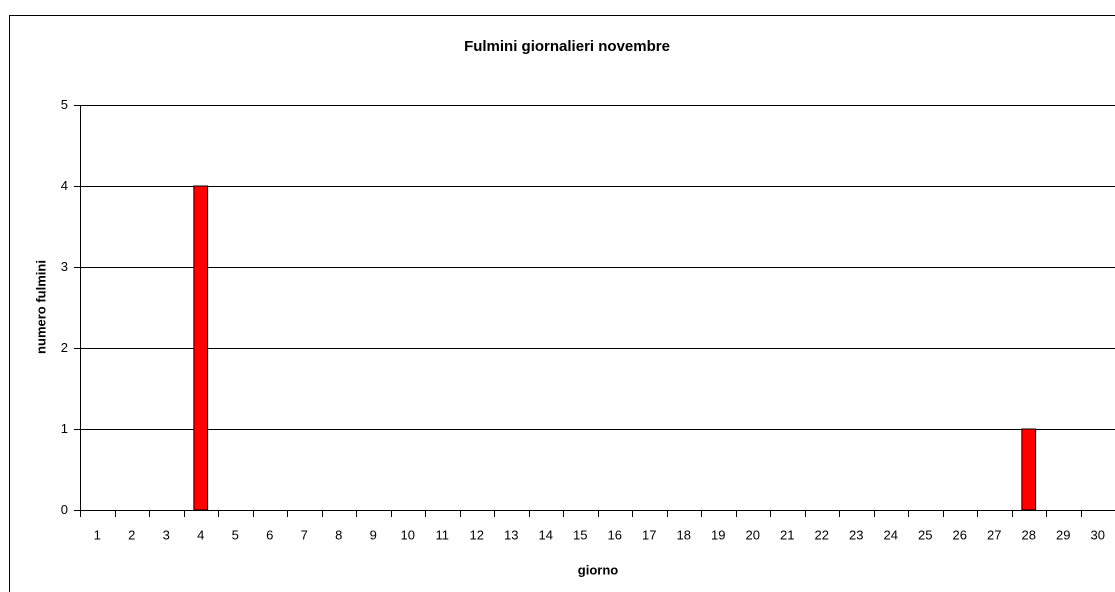 This screenshot has height=592, width=1115. Describe the element at coordinates (64, 509) in the screenshot. I see `y-tick-label: 0` at that location.